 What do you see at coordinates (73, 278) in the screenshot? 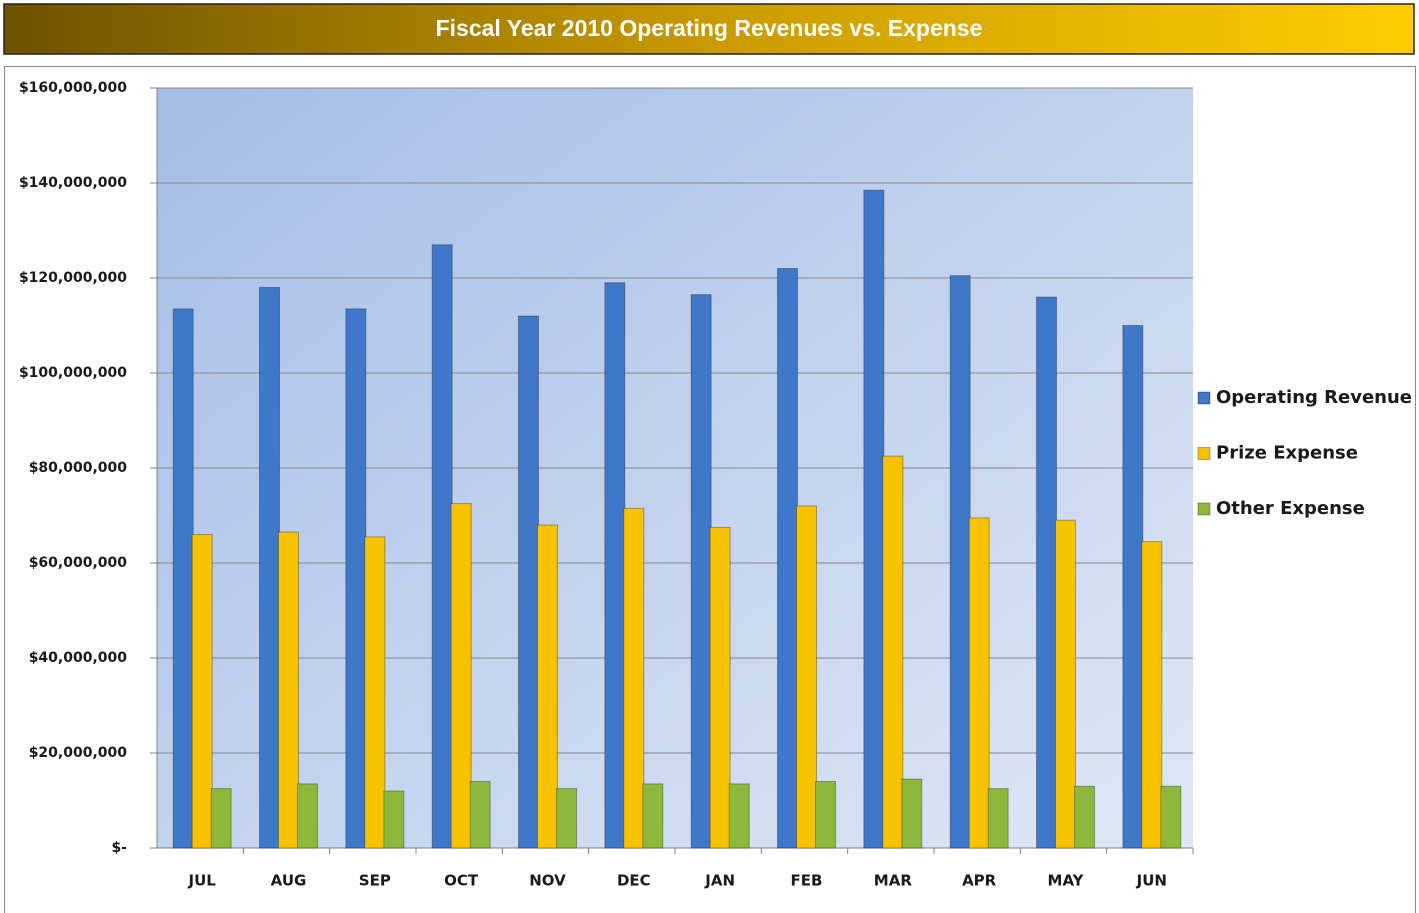
I see `y-tick-label: $120,000,000` at bounding box center [73, 278].